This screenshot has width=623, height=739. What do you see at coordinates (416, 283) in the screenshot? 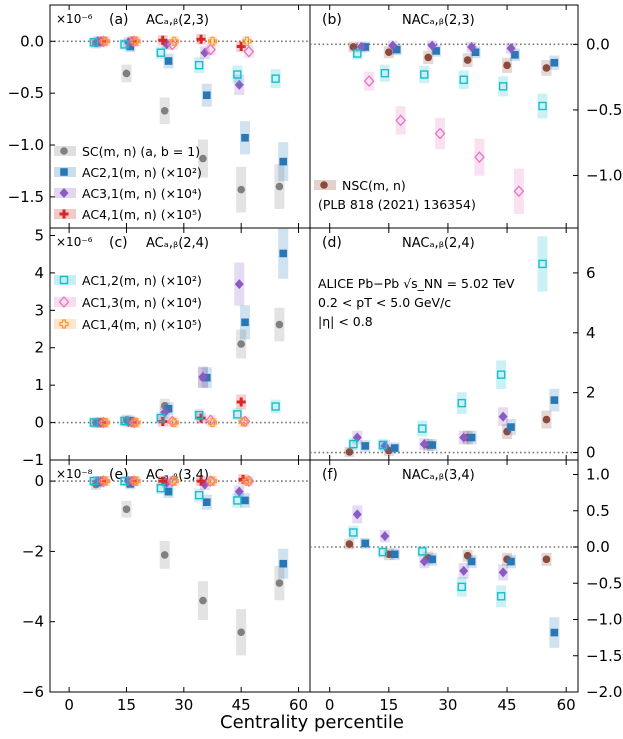
I see `experiment-note: ALICE Pb−Pb √s_NN = 5.02 TeV` at bounding box center [416, 283].